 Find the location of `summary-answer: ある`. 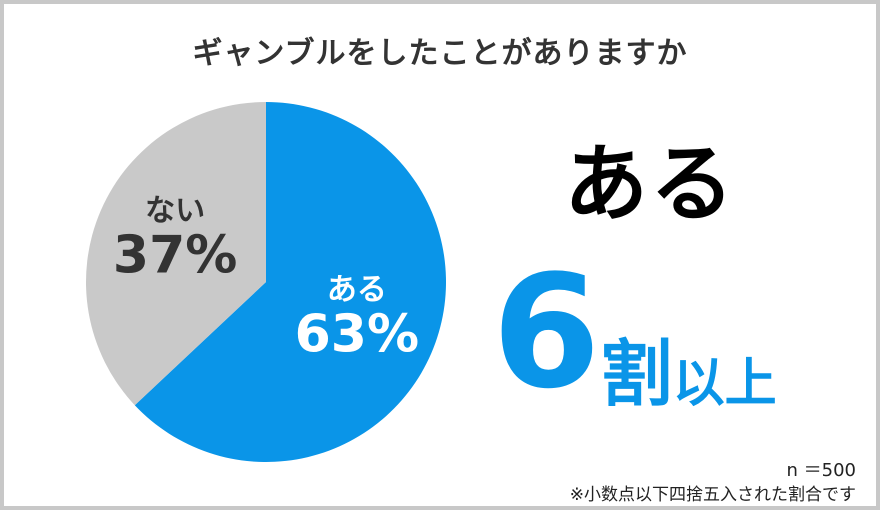

summary-answer: ある is located at coordinates (650, 184).